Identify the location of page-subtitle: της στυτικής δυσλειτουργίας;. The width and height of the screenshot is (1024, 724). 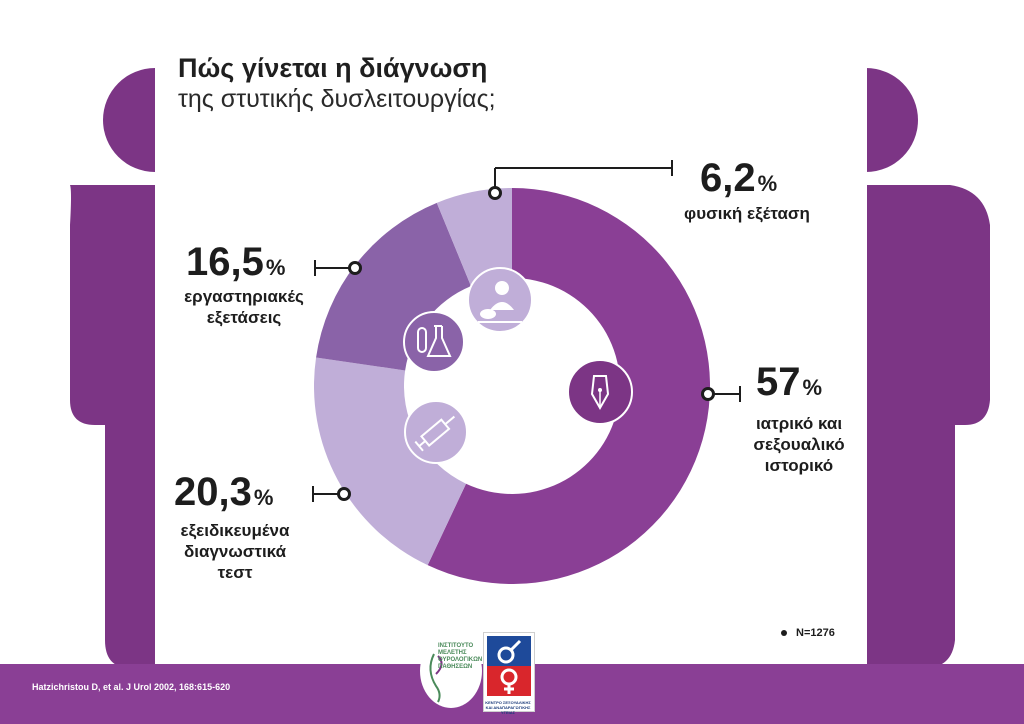
(337, 99).